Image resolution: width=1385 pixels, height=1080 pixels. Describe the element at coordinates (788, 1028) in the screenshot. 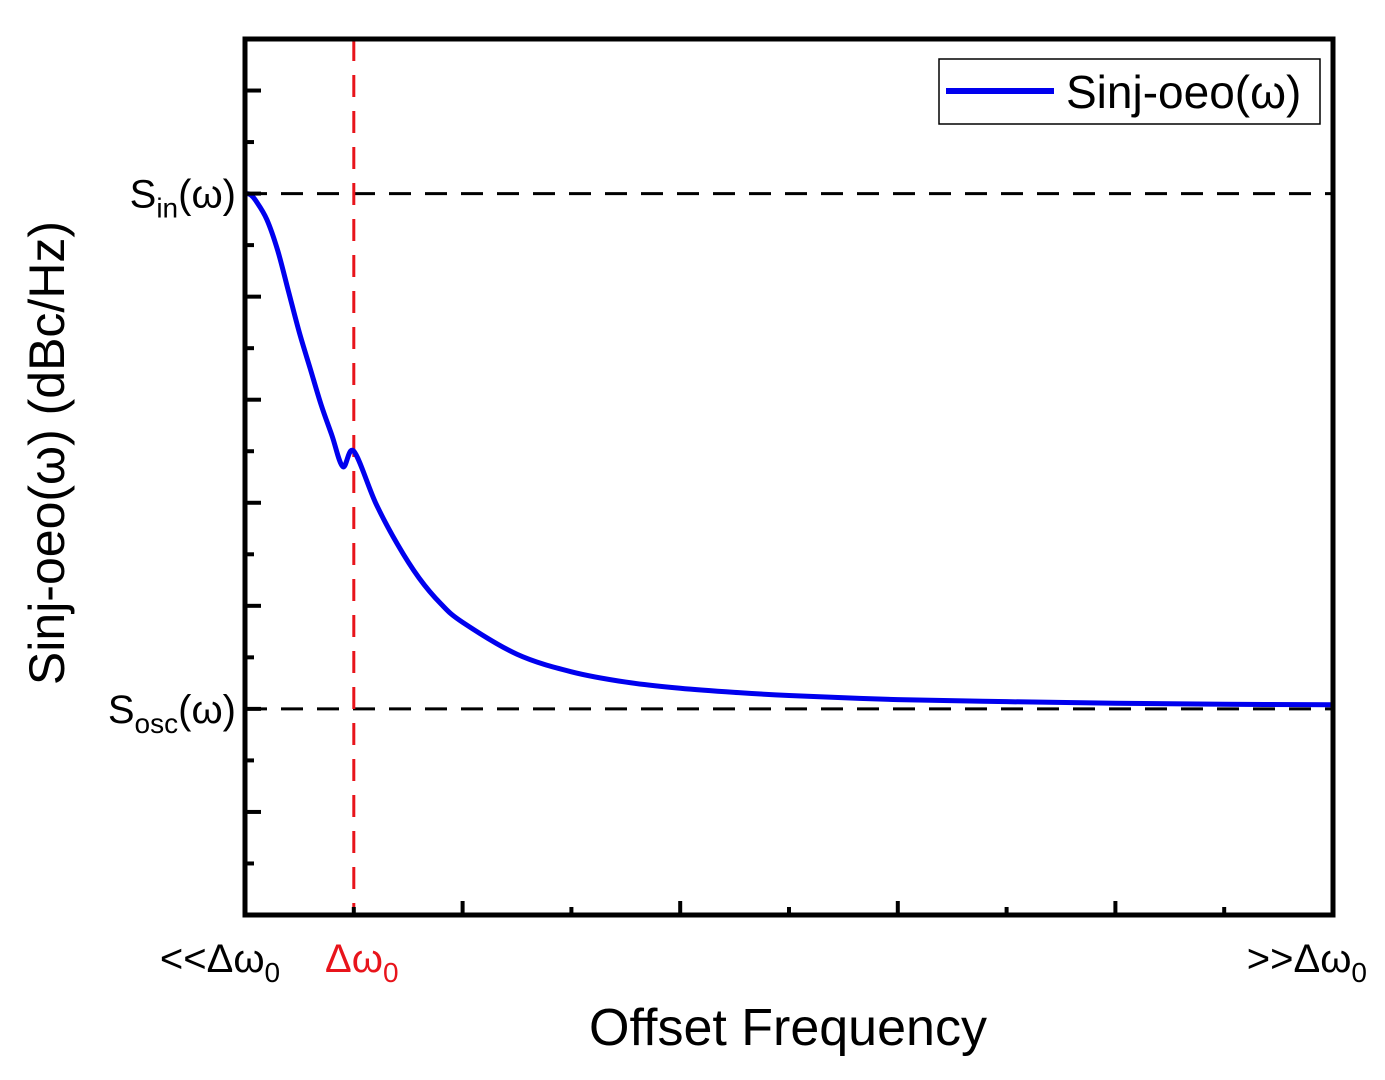

I see `x-axis-title: Offset Frequency` at that location.